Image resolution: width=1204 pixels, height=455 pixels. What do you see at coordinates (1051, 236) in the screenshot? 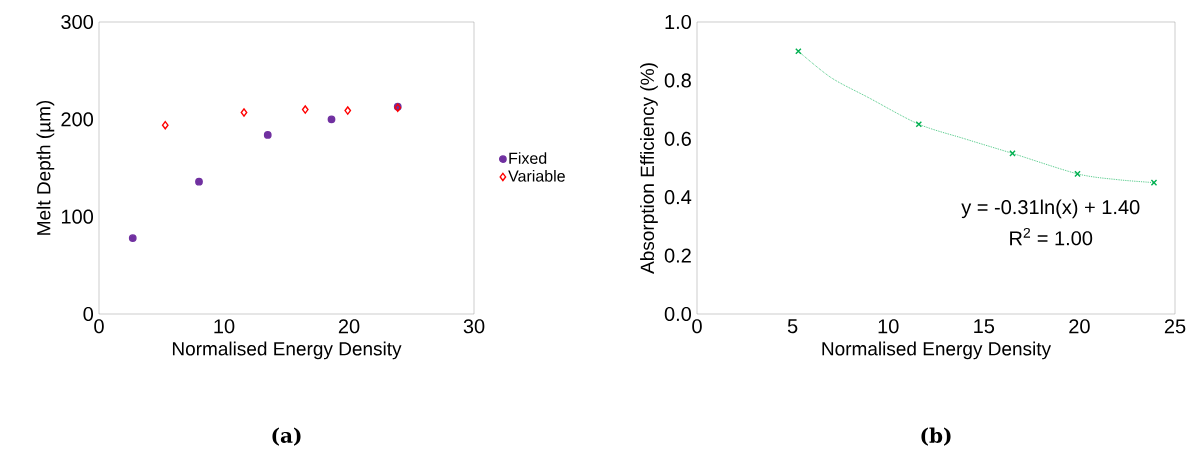
I see `annotation: R$^{2}$ = 1.00` at bounding box center [1051, 236].